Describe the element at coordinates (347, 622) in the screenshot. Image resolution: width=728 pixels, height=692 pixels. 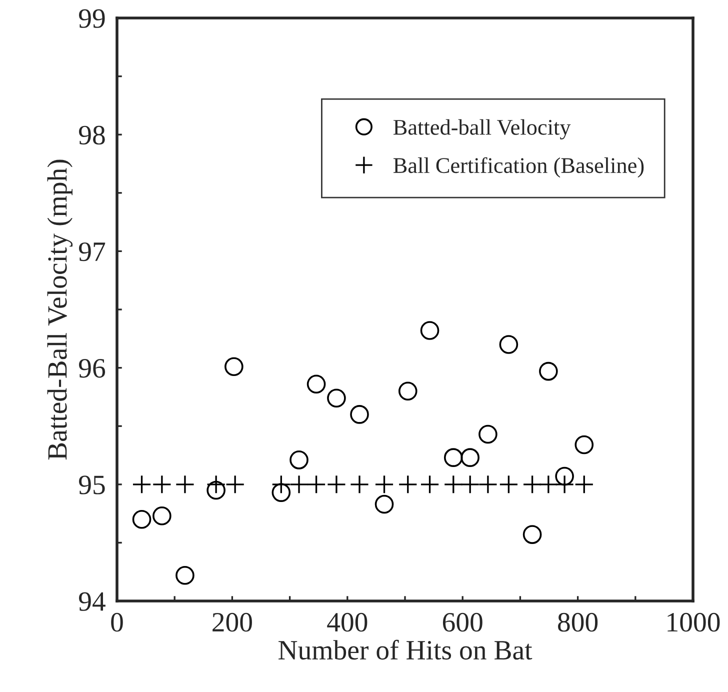
I see `x-tick-label: 400` at that location.